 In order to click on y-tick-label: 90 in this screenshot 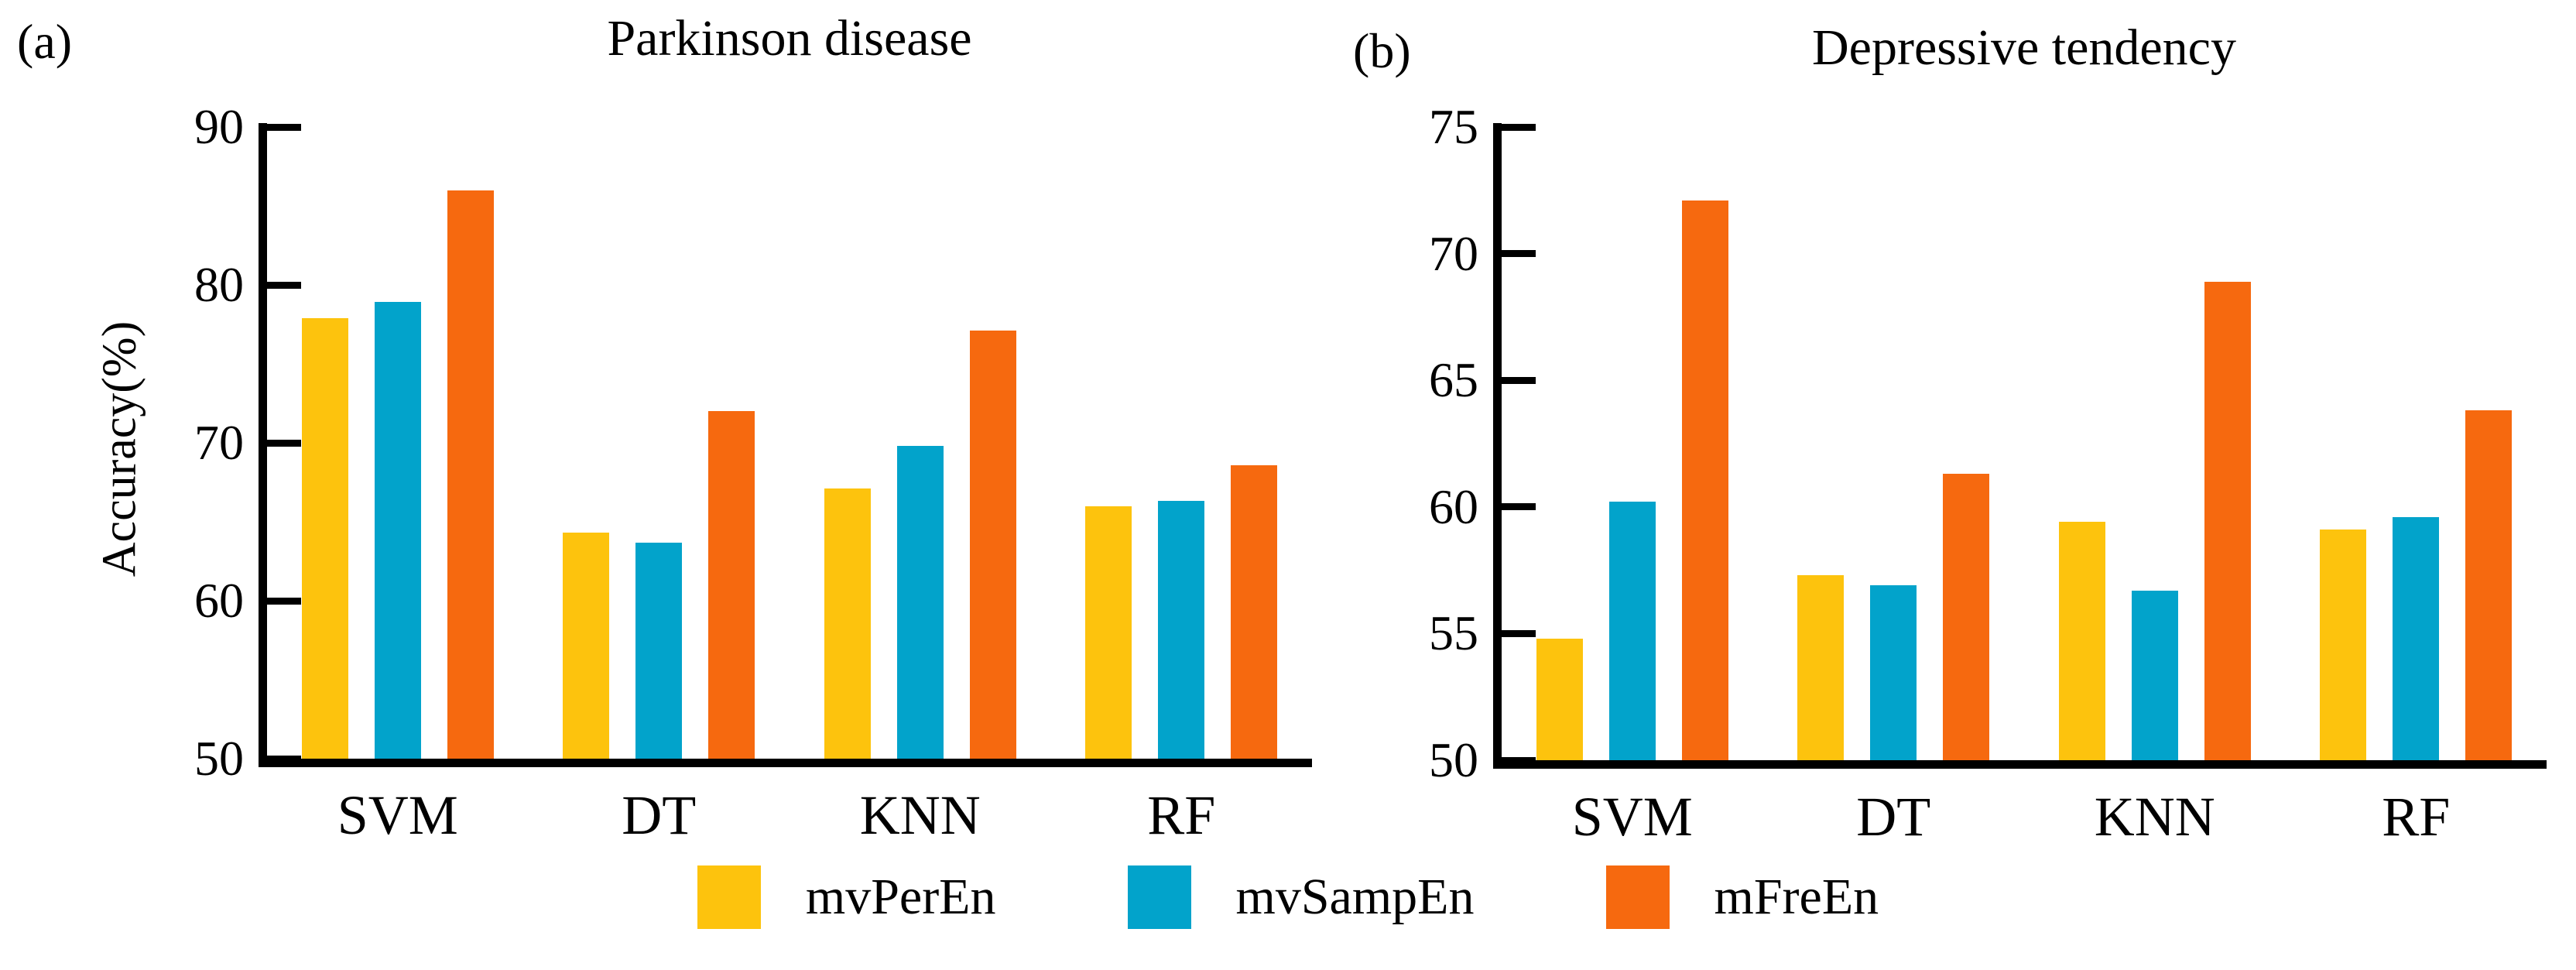, I will do `click(219, 127)`.